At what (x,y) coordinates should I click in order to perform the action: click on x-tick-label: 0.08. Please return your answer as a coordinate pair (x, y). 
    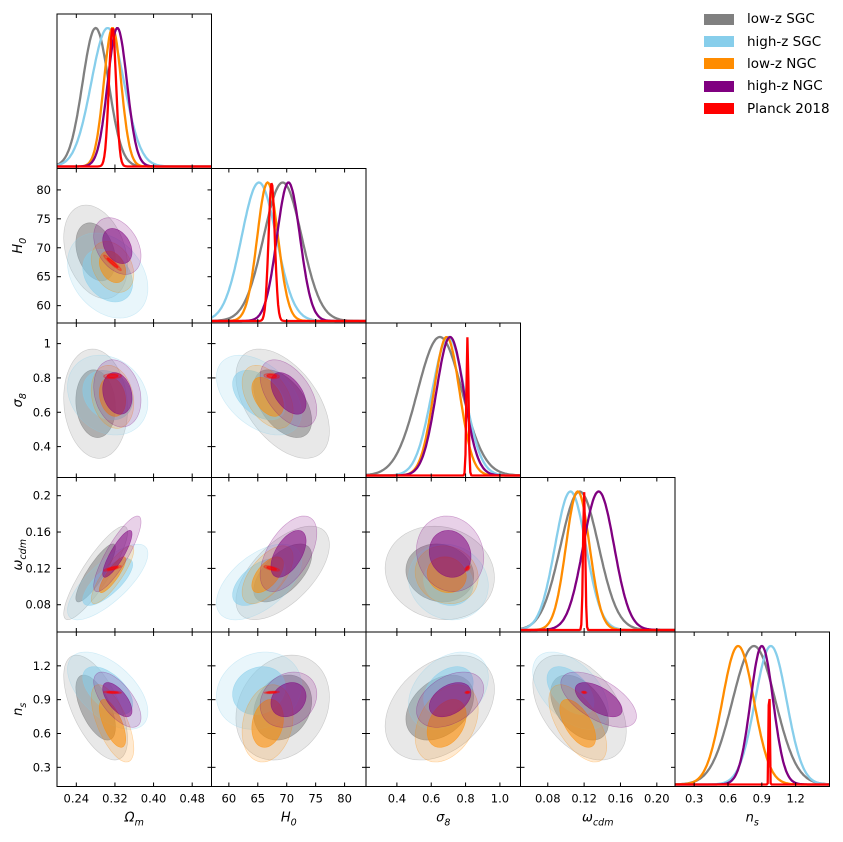
    Looking at the image, I should click on (548, 799).